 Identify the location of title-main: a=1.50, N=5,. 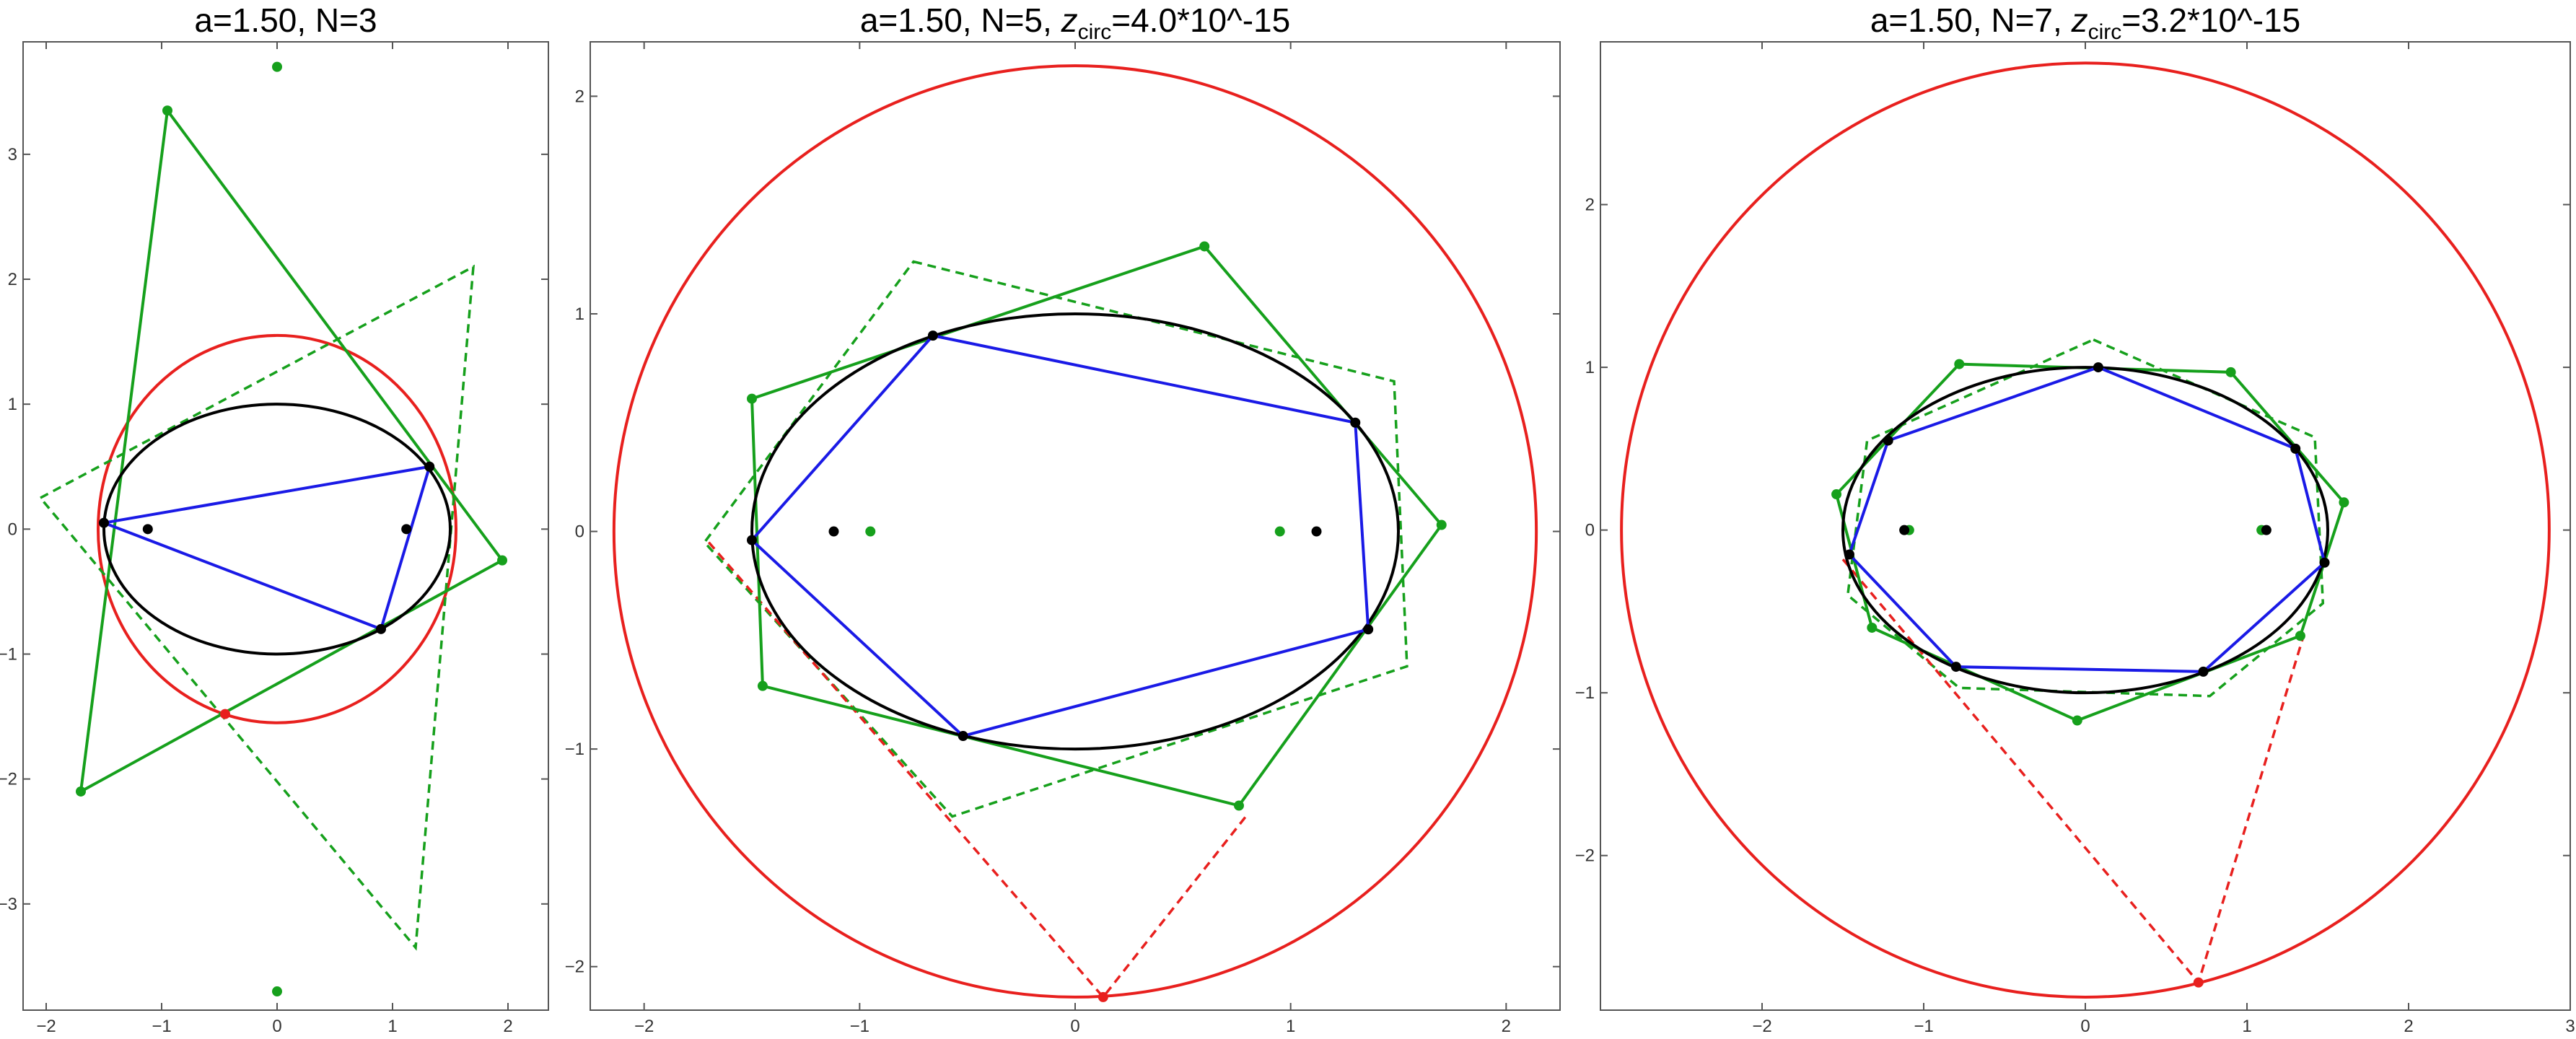
(961, 20).